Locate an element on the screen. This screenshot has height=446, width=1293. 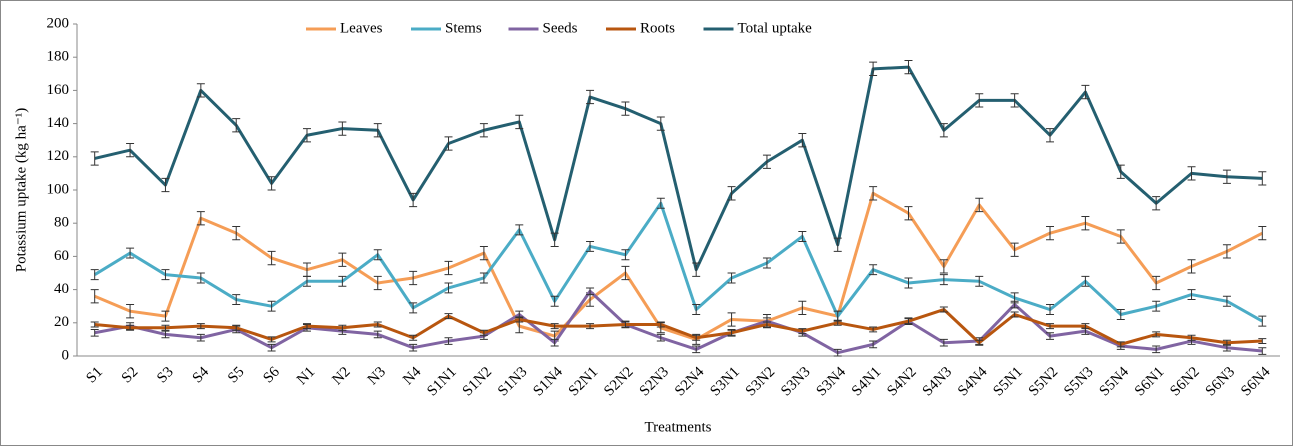
y-tick-label: 40 is located at coordinates (61, 289).